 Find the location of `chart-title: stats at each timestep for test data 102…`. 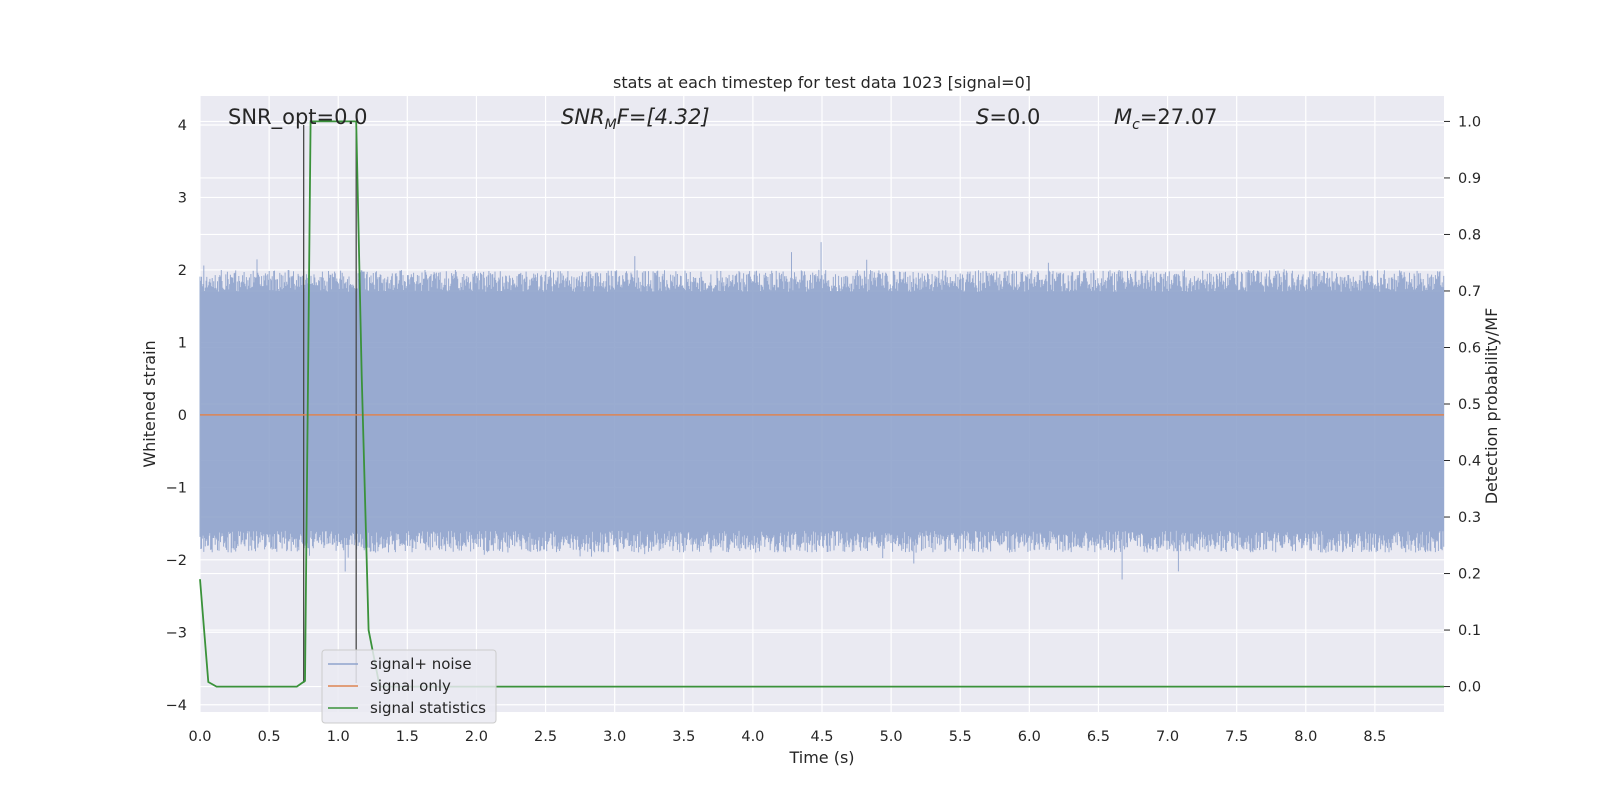

chart-title: stats at each timestep for test data 102… is located at coordinates (822, 82).